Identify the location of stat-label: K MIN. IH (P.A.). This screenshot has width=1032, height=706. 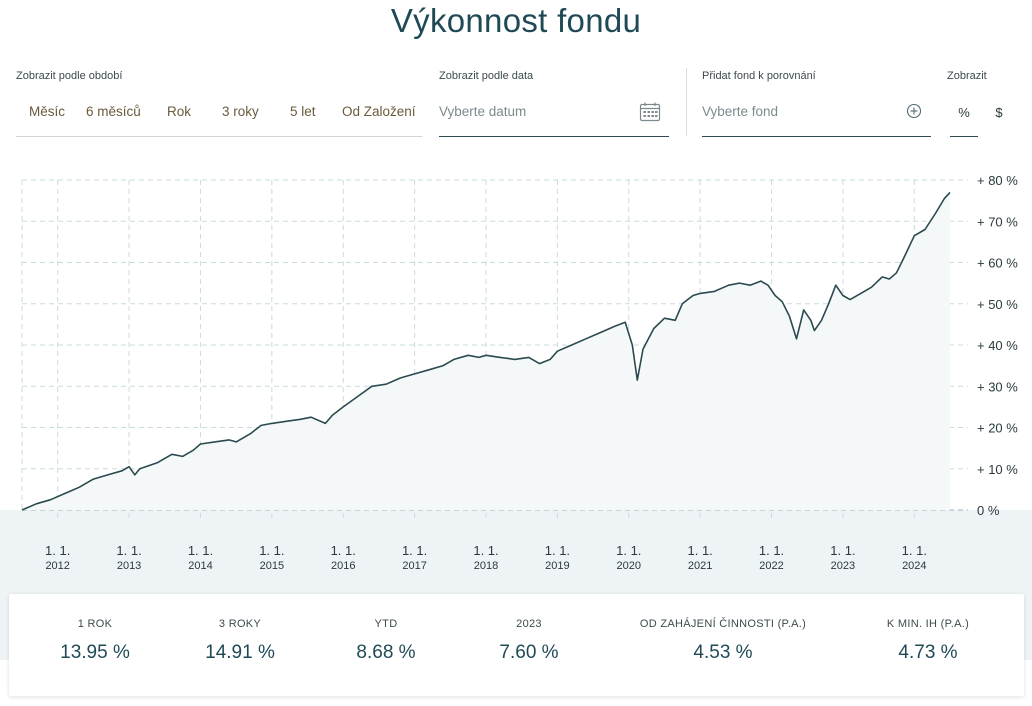
(928, 624).